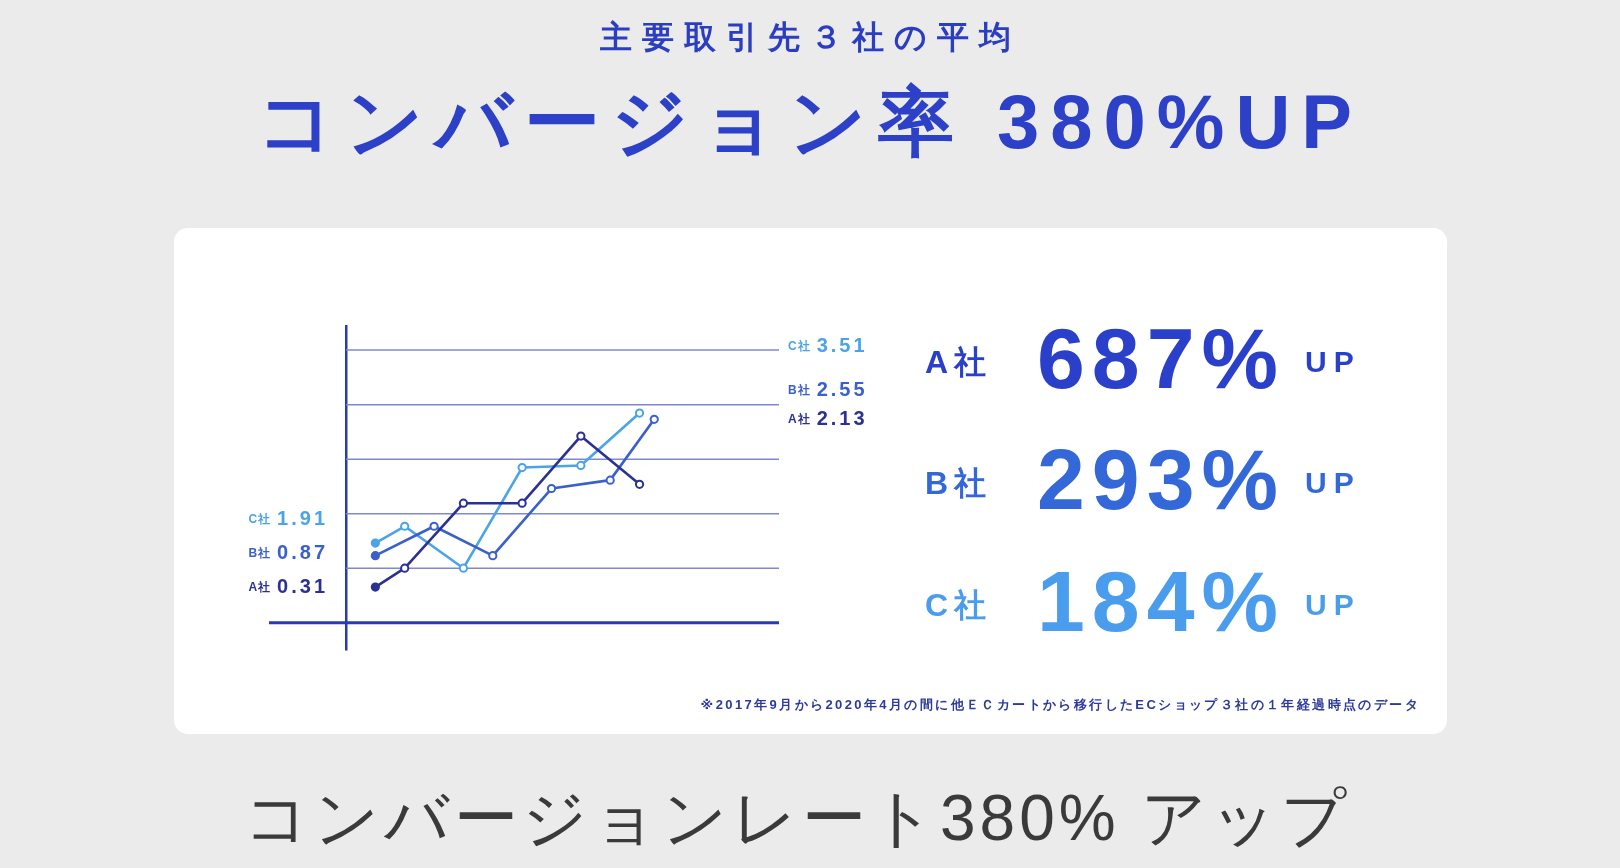 This screenshot has width=1620, height=868. I want to click on text: コンバージョンレート380% アップ, so click(798, 818).